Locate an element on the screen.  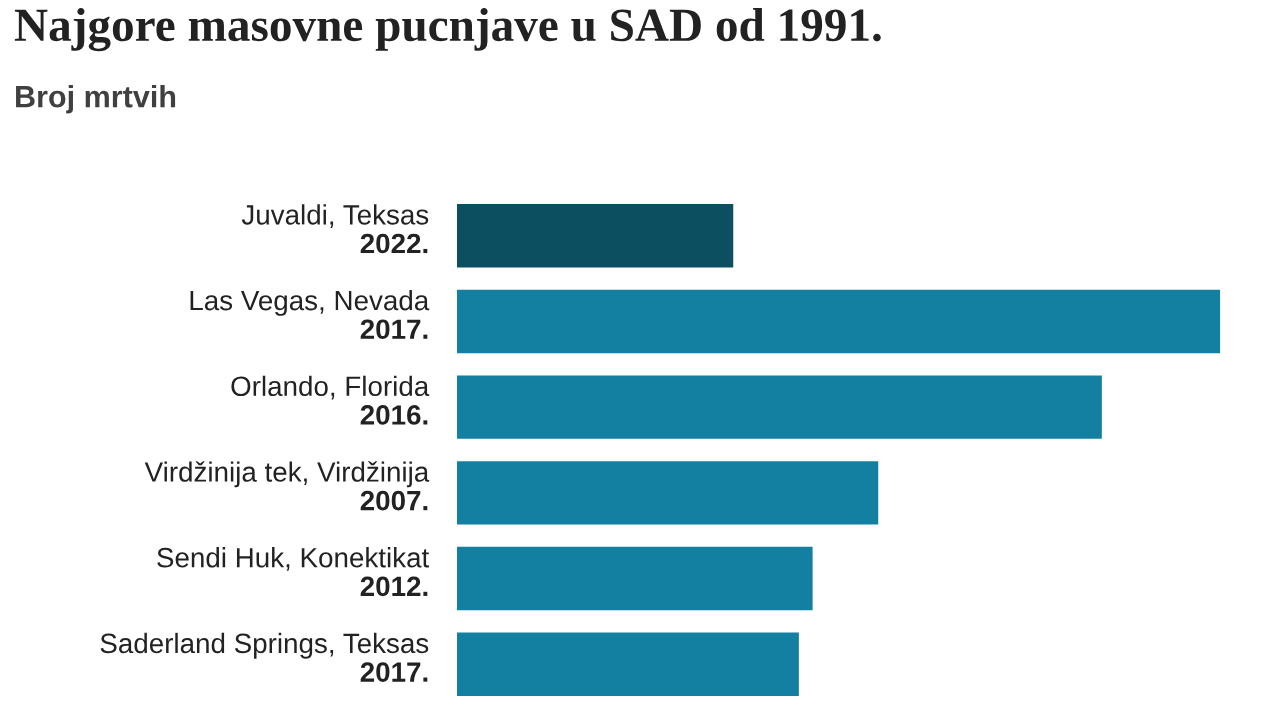
y-tick-label: Sendi Huk, Konektikat 2012. is located at coordinates (293, 572).